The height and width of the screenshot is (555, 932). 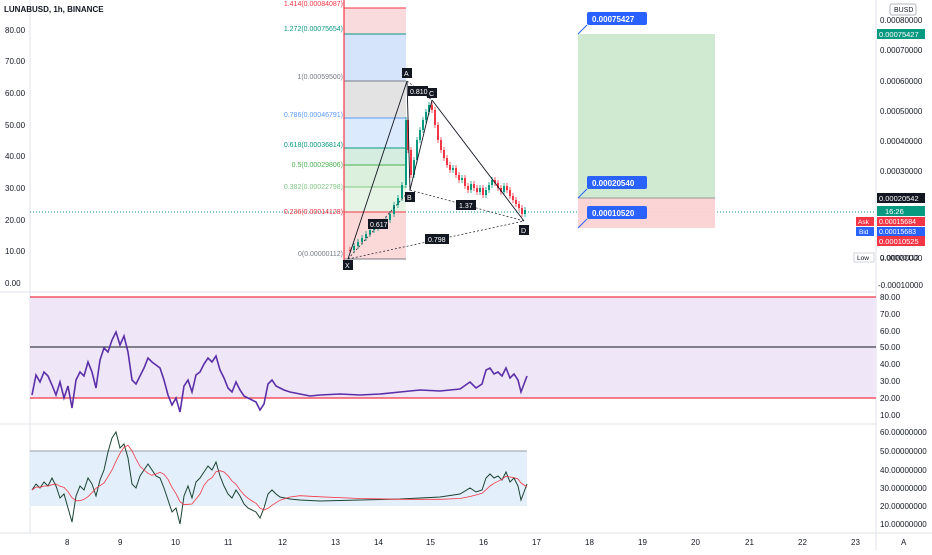 What do you see at coordinates (466, 206) in the screenshot?
I see `cd-ratio: 1.37` at bounding box center [466, 206].